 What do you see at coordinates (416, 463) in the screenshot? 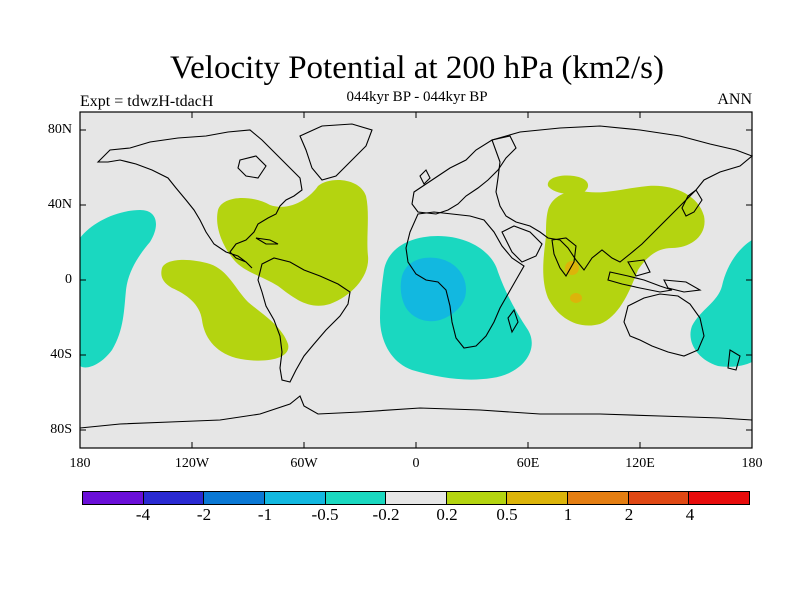
I see `x-tick-label: 0` at bounding box center [416, 463].